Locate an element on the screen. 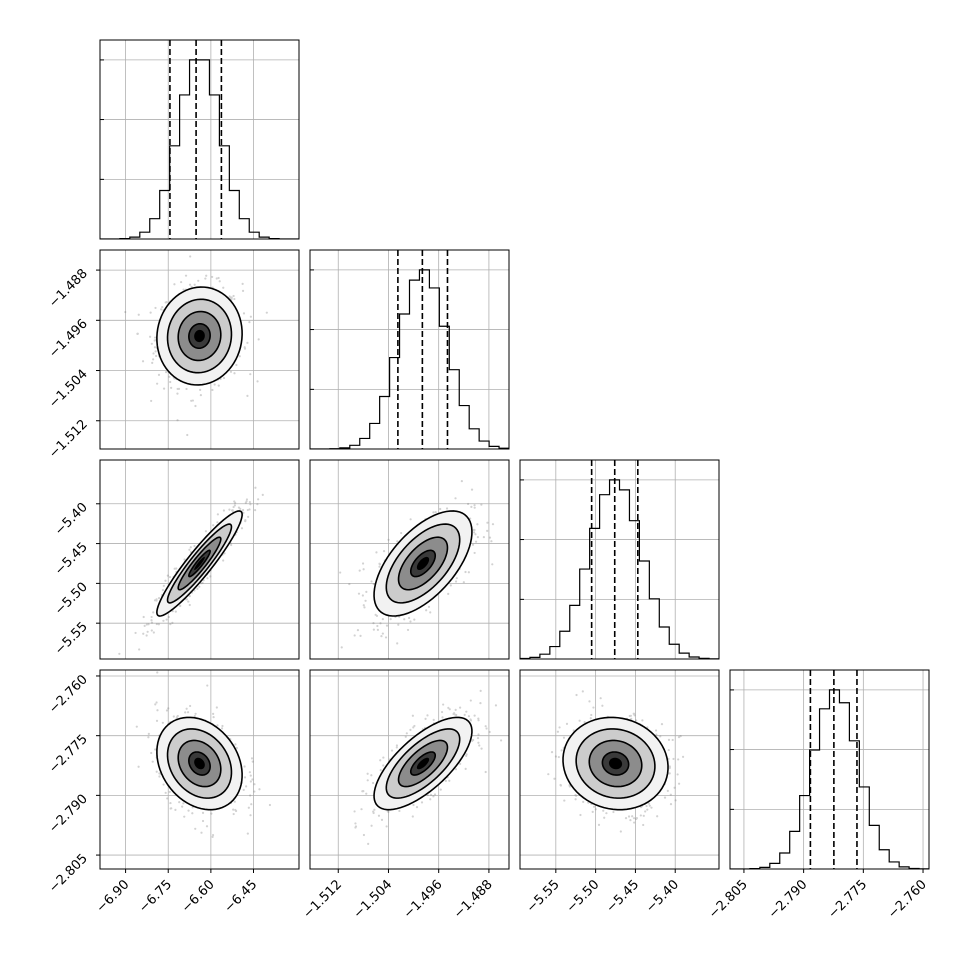 The image size is (970, 970). y-tick-label: −2.760 is located at coordinates (68, 694).